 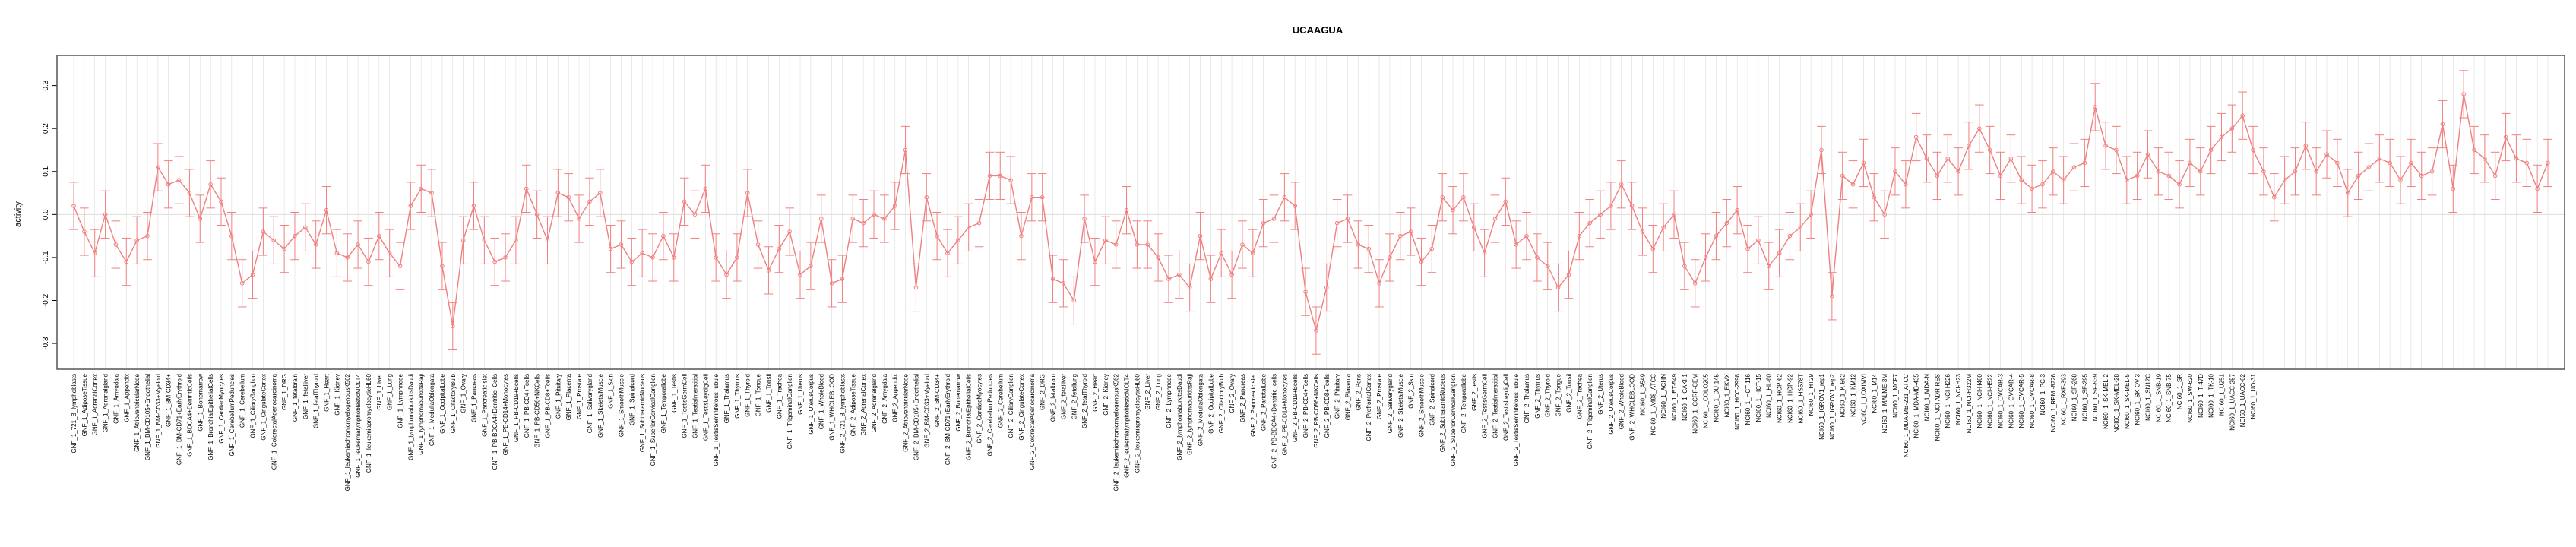 What do you see at coordinates (1537, 396) in the screenshot?
I see `x-tick-label: GNF_2_Thymus` at bounding box center [1537, 396].